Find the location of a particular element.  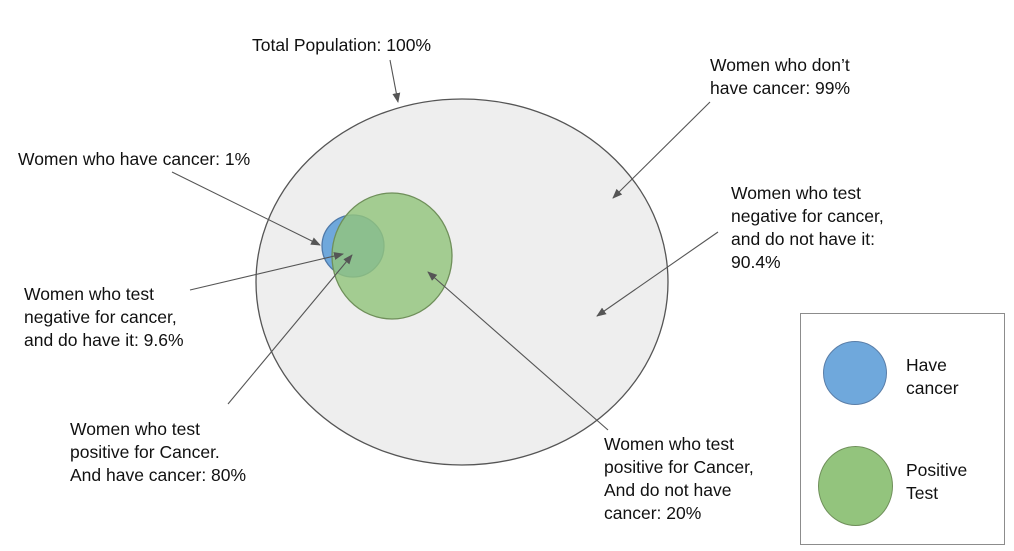

arrow-have-cancer is located at coordinates (246, 208).